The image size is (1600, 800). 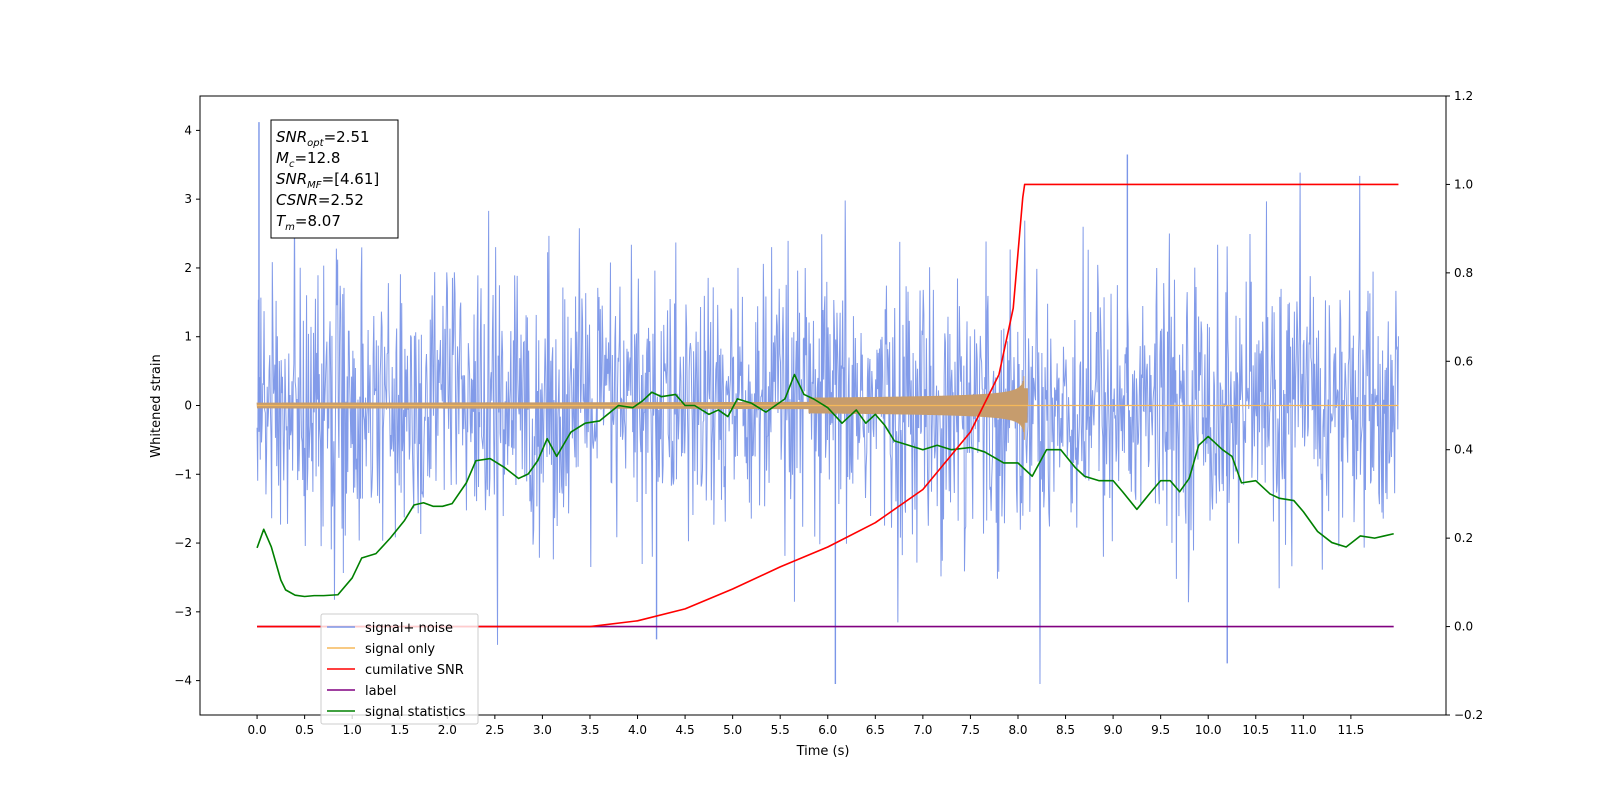 I want to click on x-axis-label: Time (s), so click(x=823, y=751).